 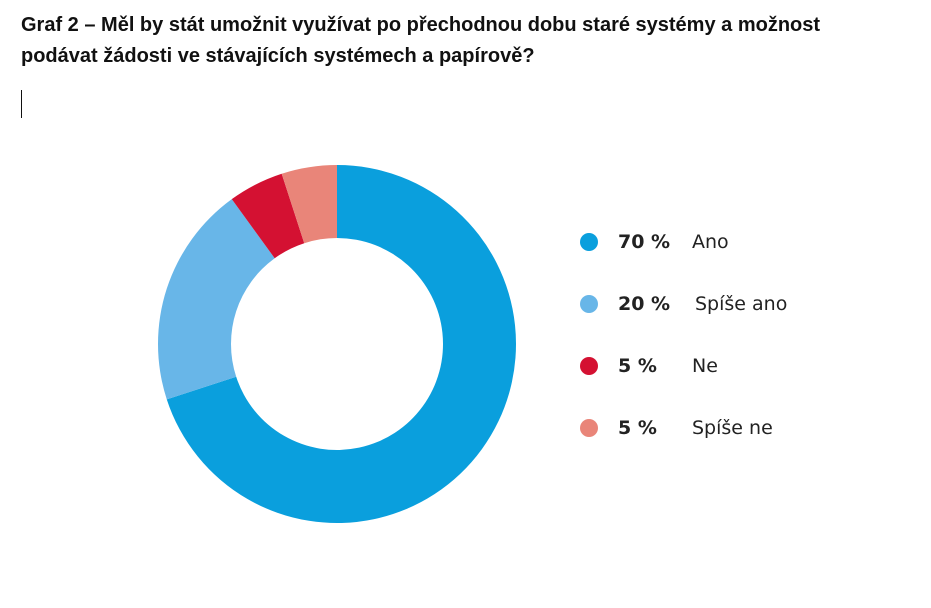 I want to click on legend-item: 5 % Spíše ne, so click(x=740, y=428).